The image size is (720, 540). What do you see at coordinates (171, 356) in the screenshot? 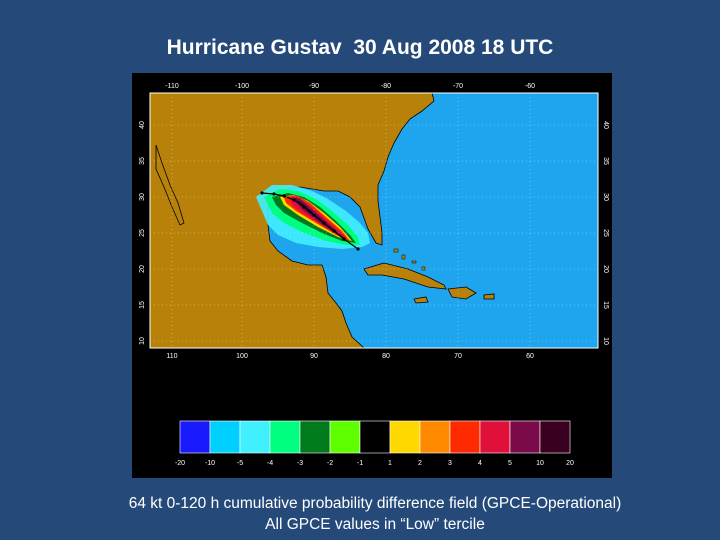
I see `bottom-lon-label: 110` at bounding box center [171, 356].